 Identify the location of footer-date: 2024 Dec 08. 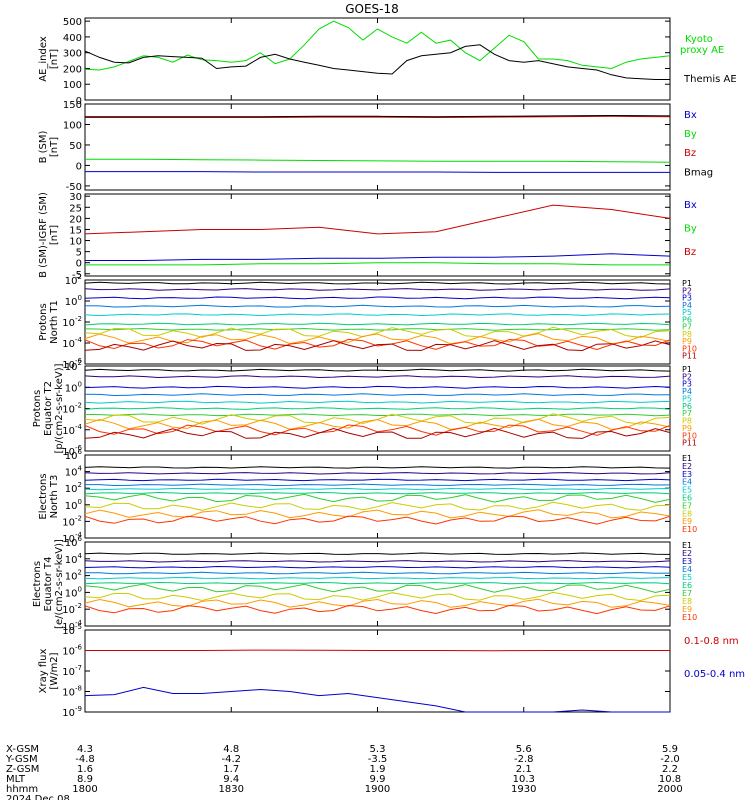
(38, 797).